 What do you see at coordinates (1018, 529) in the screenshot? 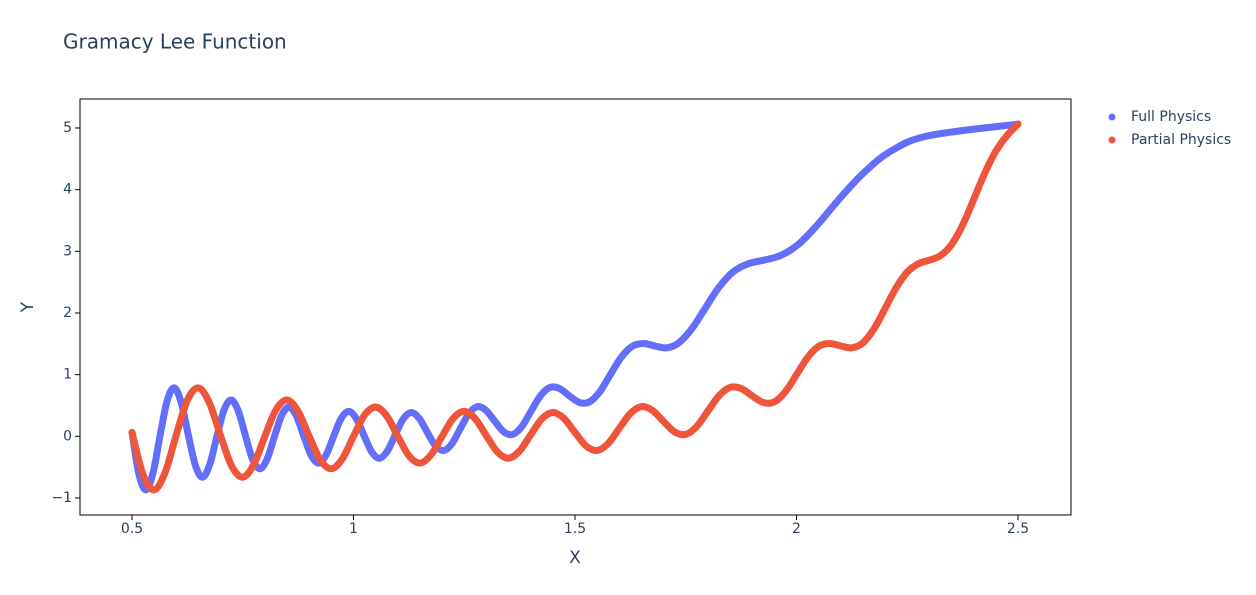
I see `x-tick-label: 2.5` at bounding box center [1018, 529].